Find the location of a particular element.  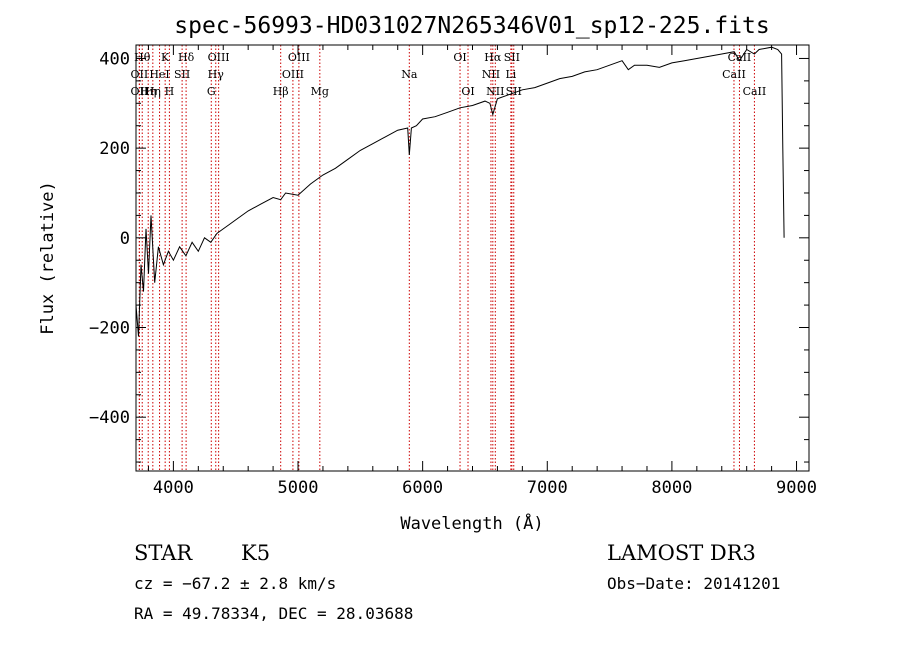

x-tick-label: 6000 is located at coordinates (422, 488).